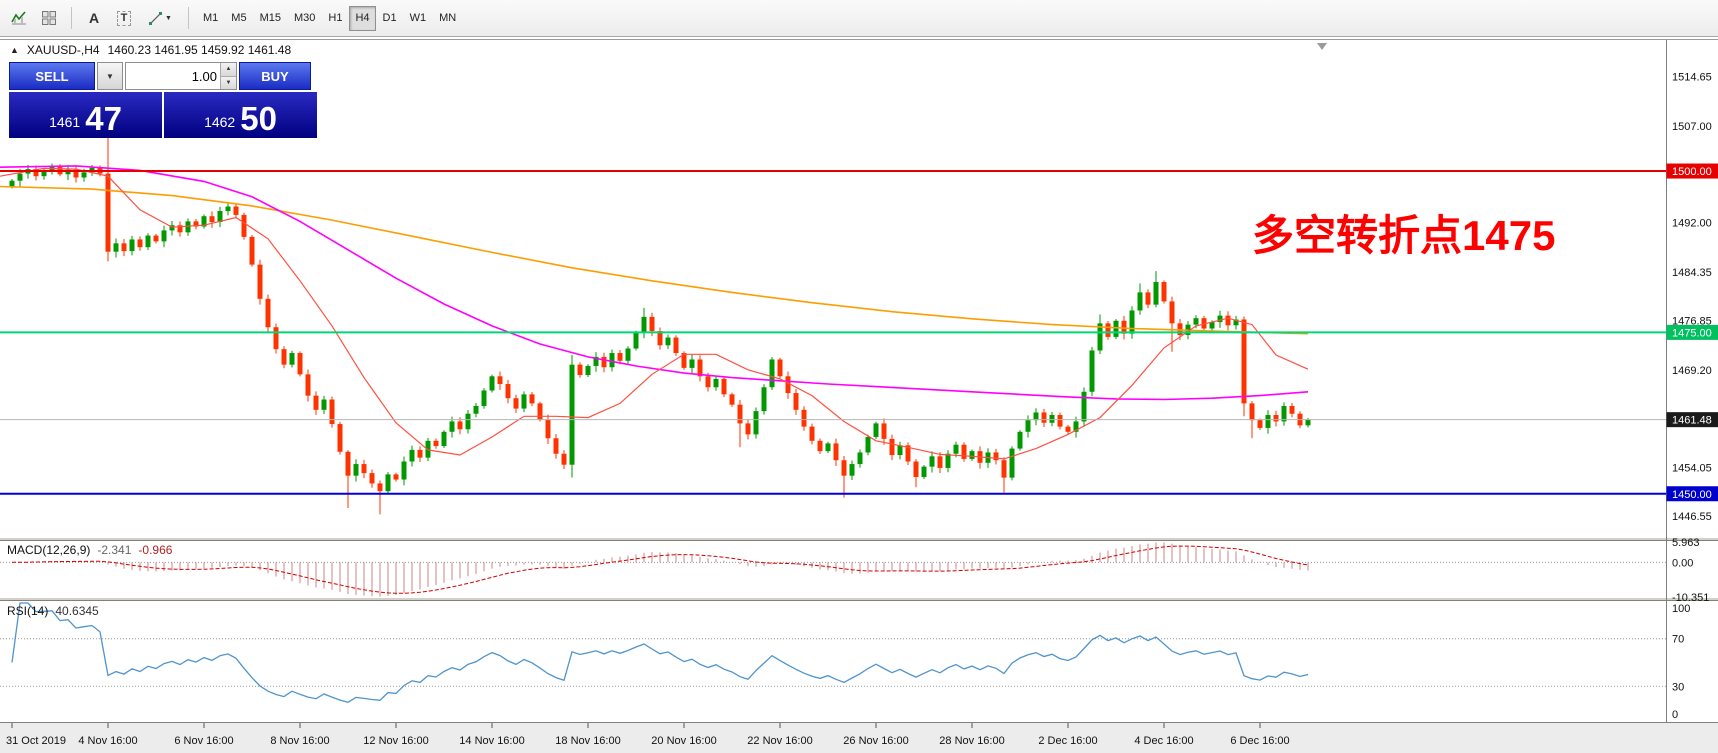  Describe the element at coordinates (304, 18) in the screenshot. I see `tf-button-m30: M30` at that location.